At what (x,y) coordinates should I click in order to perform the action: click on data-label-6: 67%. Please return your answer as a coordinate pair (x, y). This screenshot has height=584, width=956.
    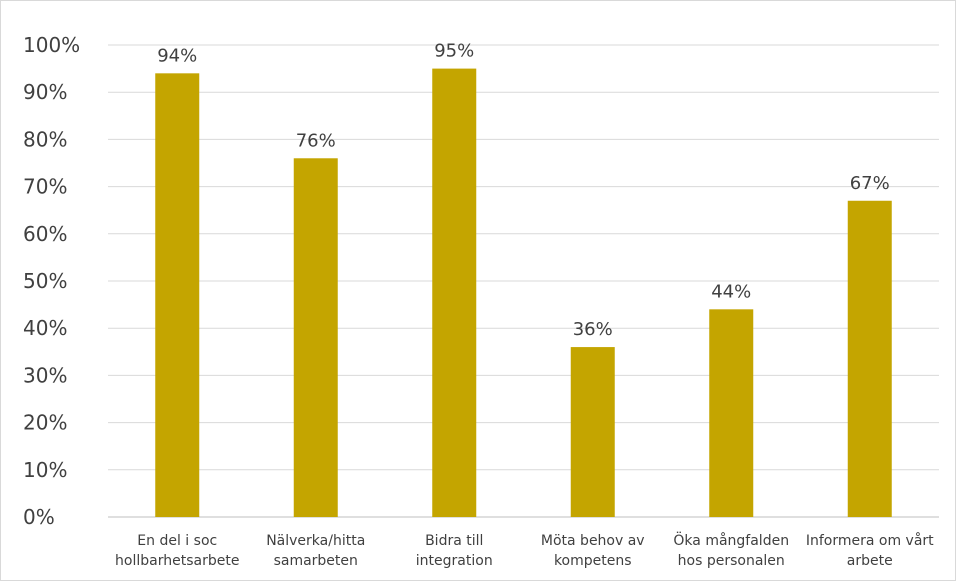
    Looking at the image, I should click on (870, 183).